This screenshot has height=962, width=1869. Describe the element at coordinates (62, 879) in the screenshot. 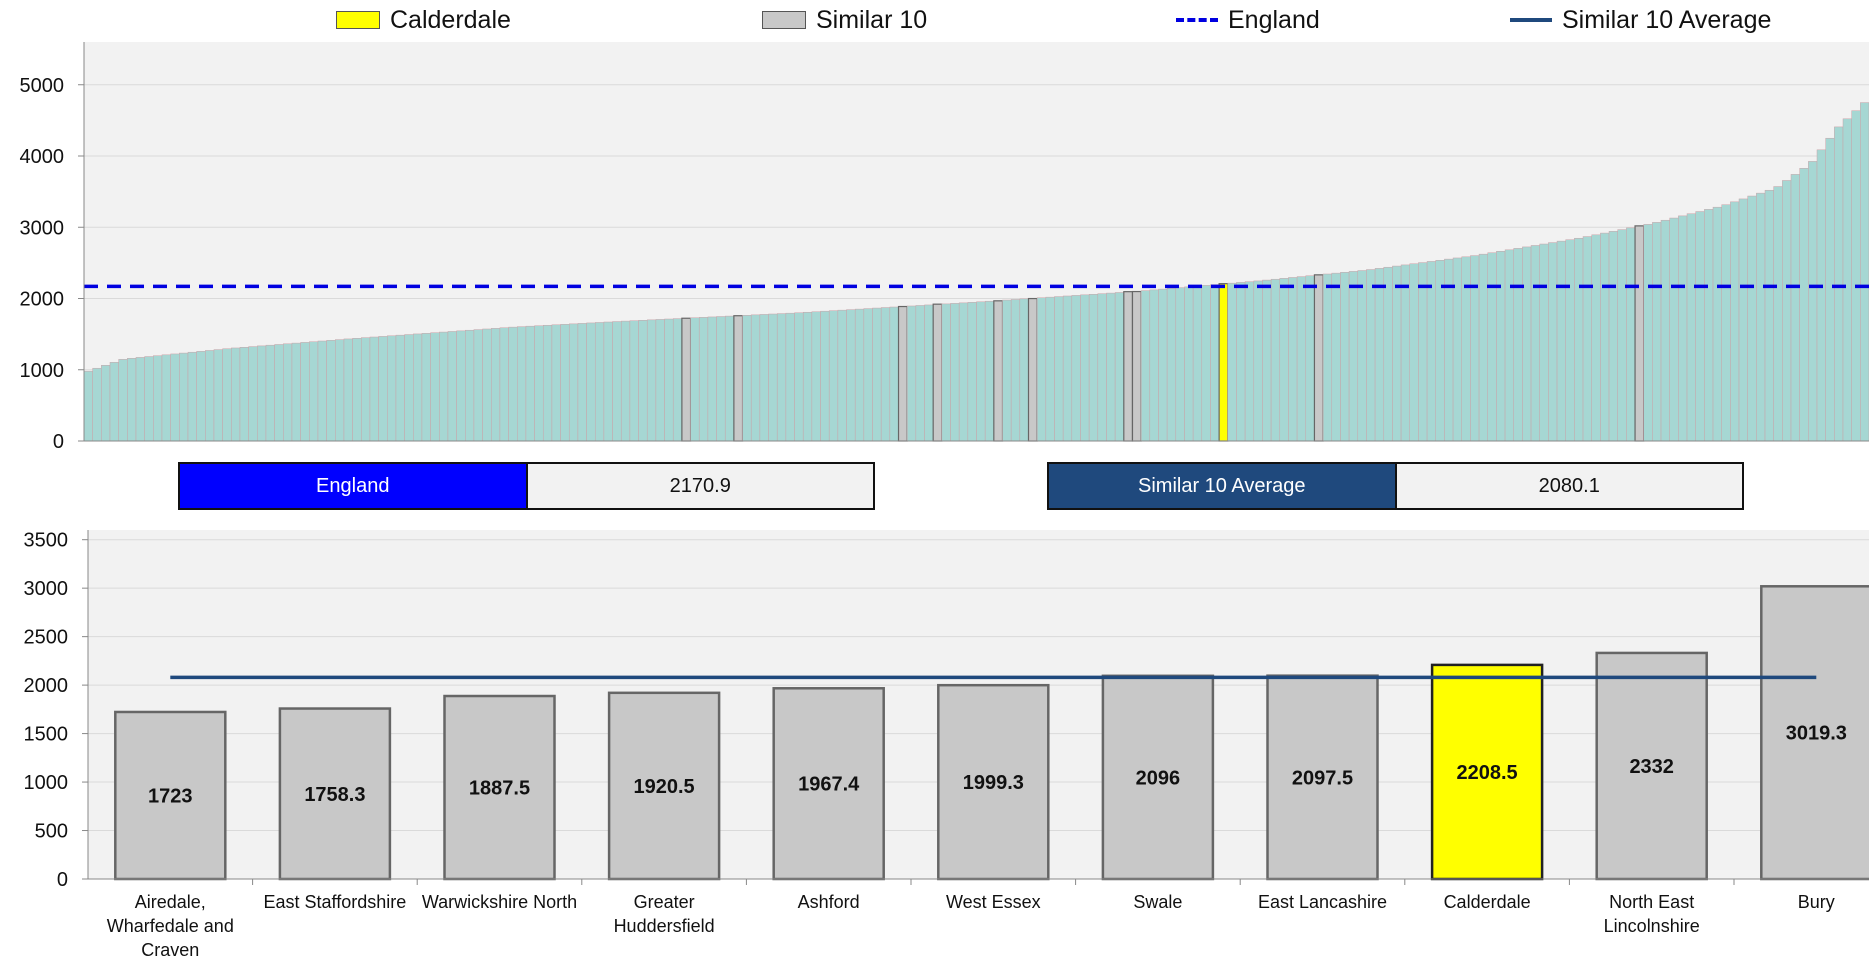

I see `y-tick-label: 0` at that location.